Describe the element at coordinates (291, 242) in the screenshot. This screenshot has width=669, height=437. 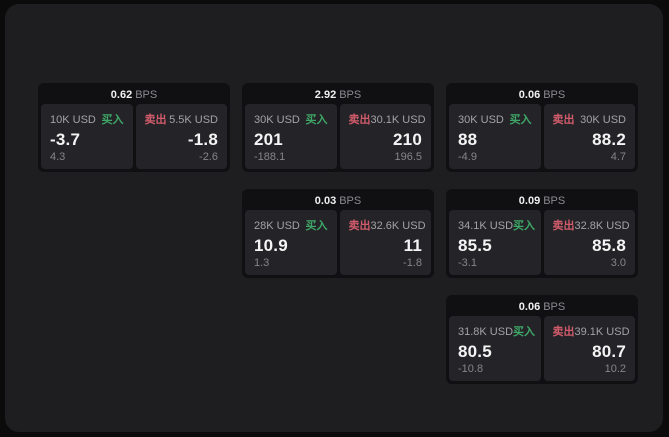
I see `buy-tile: 28K USD 买入 10.9 1.3` at that location.